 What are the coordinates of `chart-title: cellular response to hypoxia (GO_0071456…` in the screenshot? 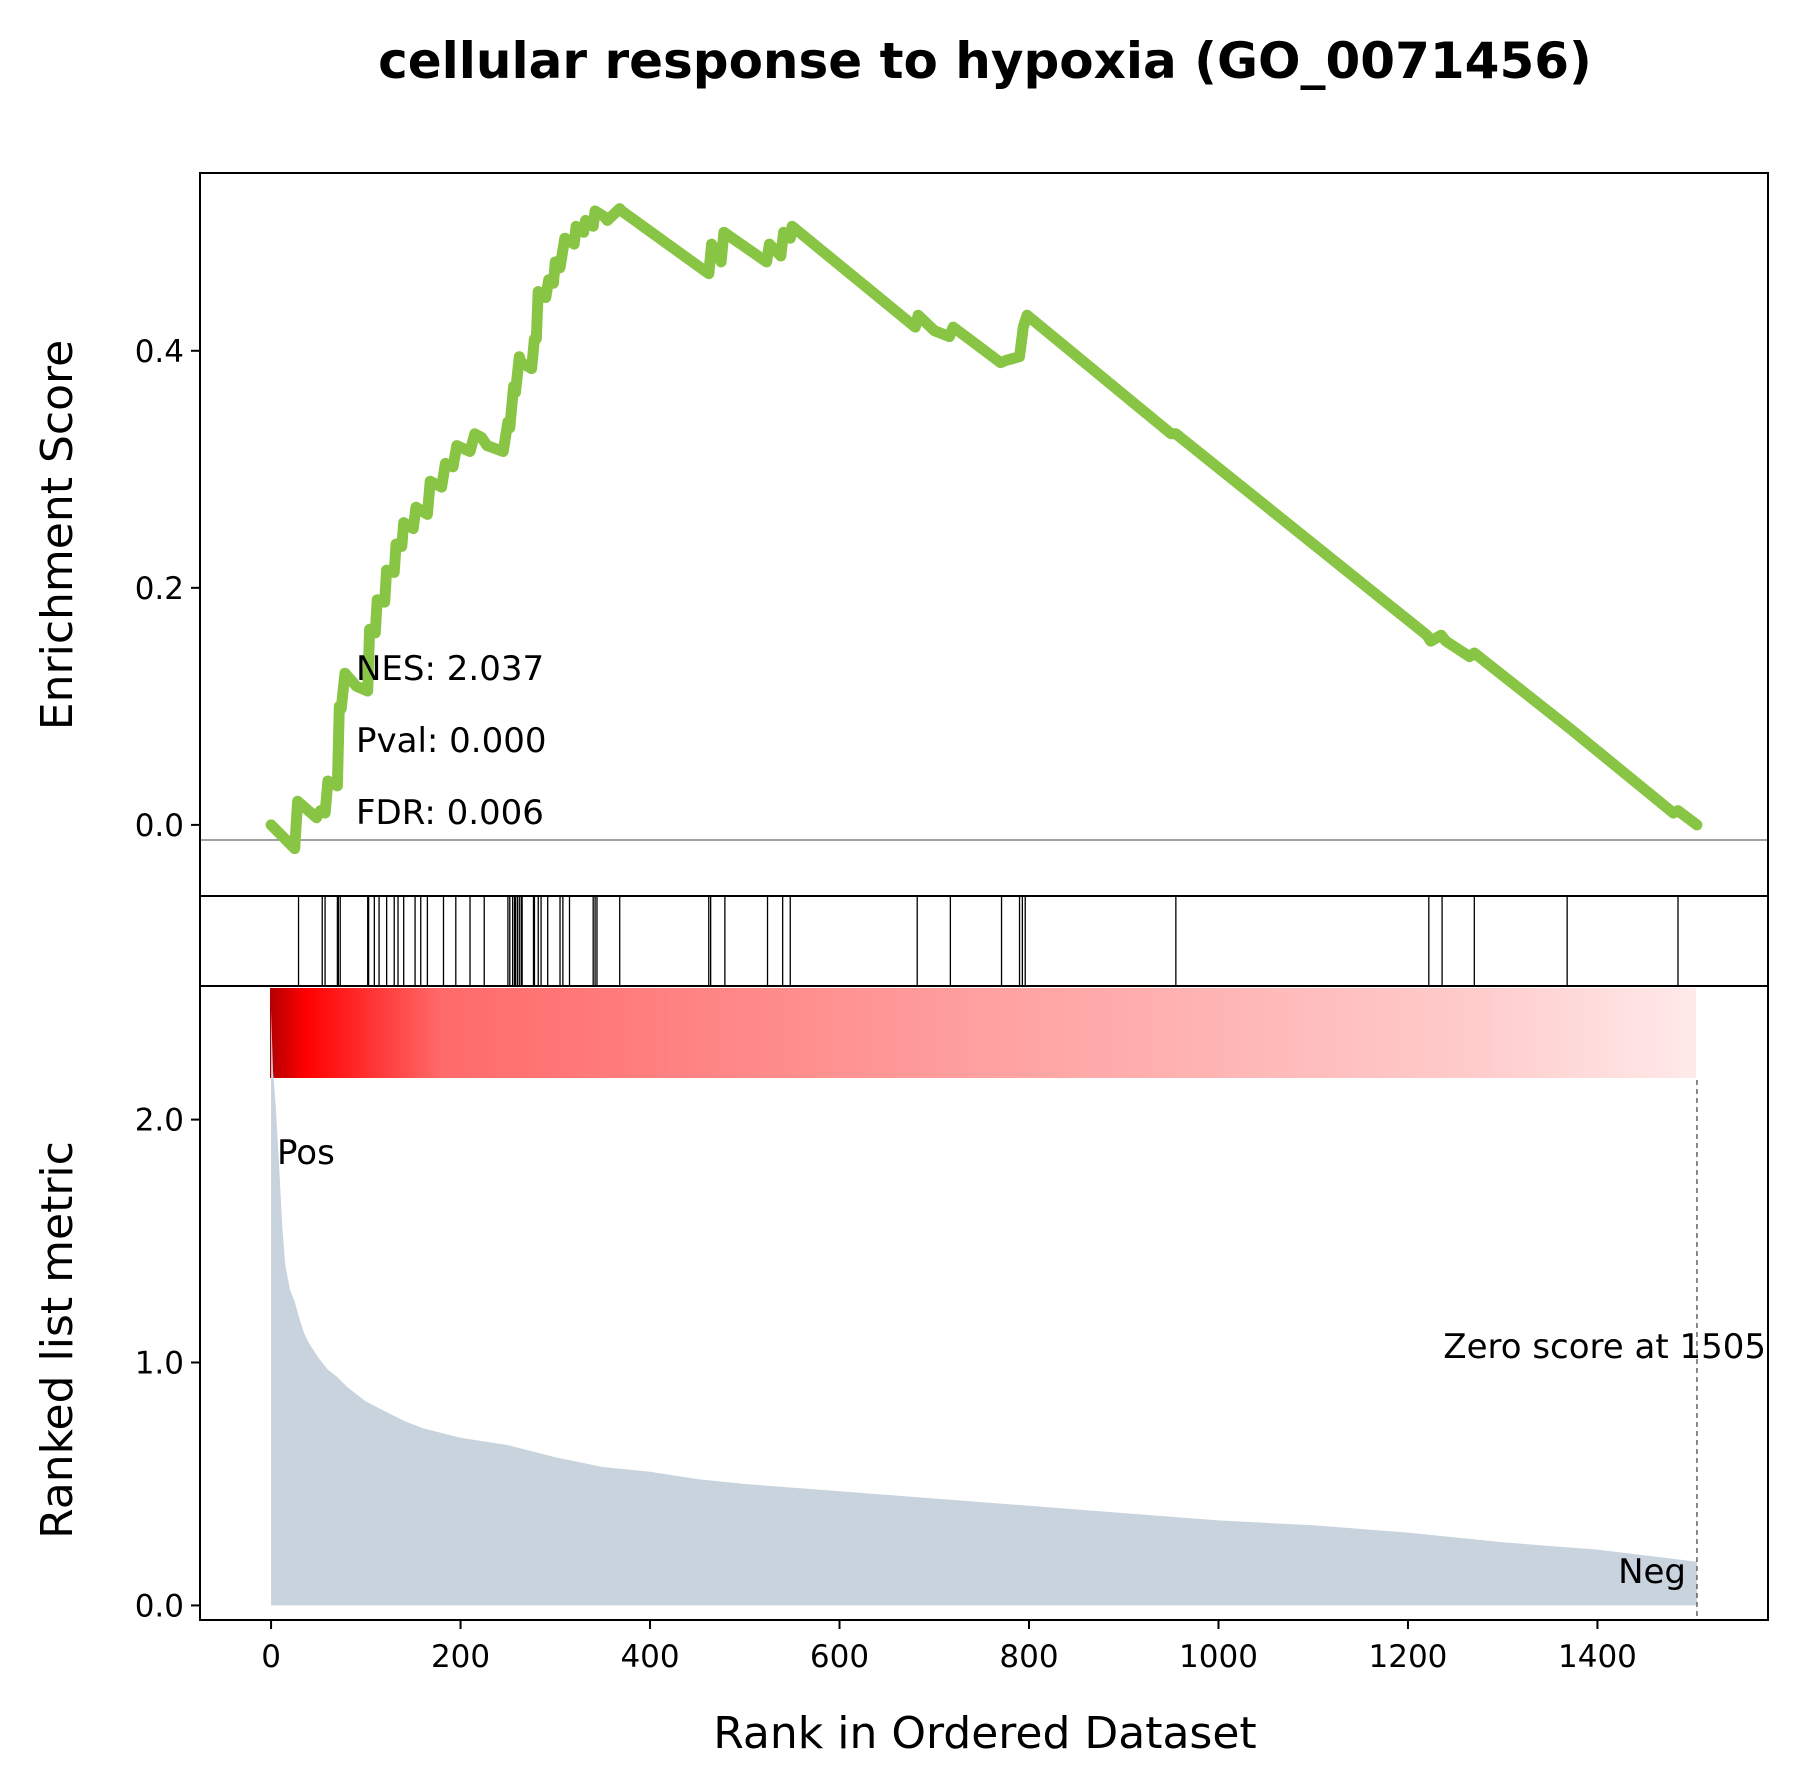 It's located at (985, 61).